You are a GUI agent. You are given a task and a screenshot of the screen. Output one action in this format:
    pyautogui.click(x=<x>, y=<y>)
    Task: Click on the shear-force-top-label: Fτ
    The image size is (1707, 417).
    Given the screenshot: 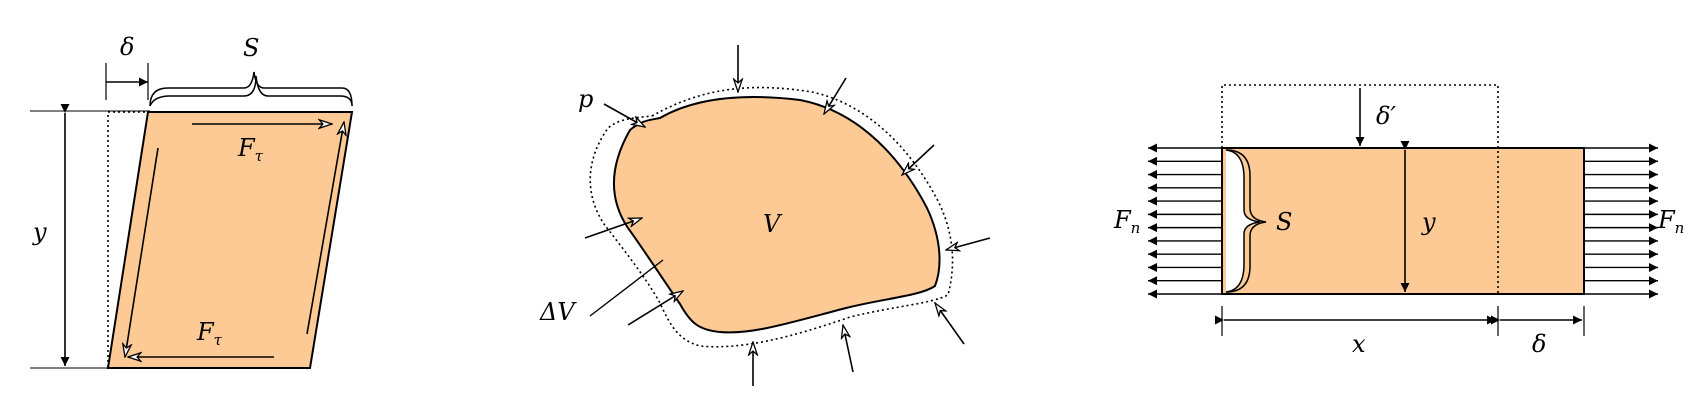 What is the action you would take?
    pyautogui.click(x=250, y=149)
    